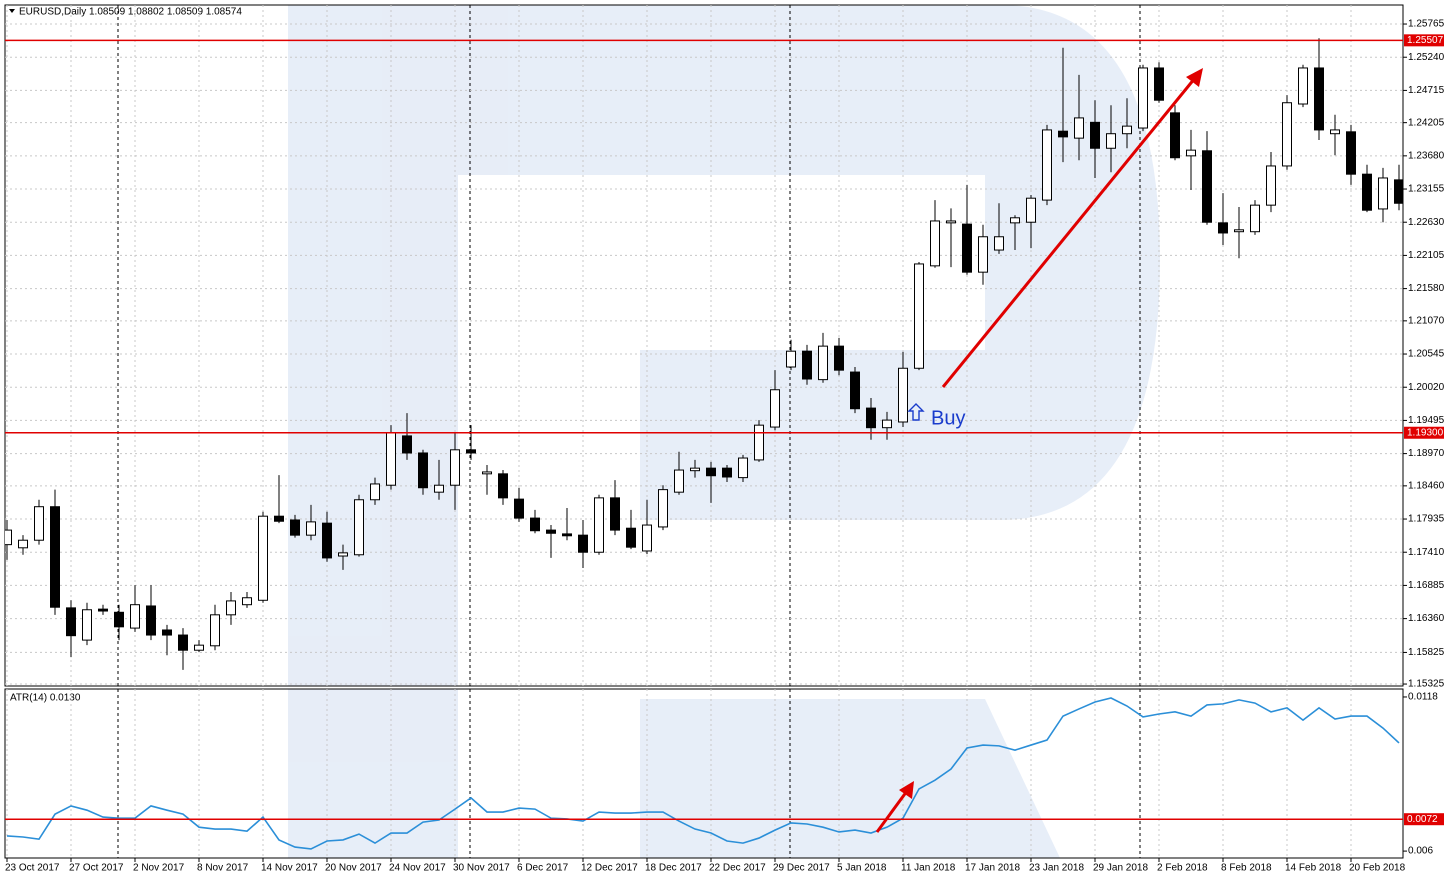 The height and width of the screenshot is (877, 1449). Describe the element at coordinates (1426, 155) in the screenshot. I see `y-tick-label: 1.23680` at that location.